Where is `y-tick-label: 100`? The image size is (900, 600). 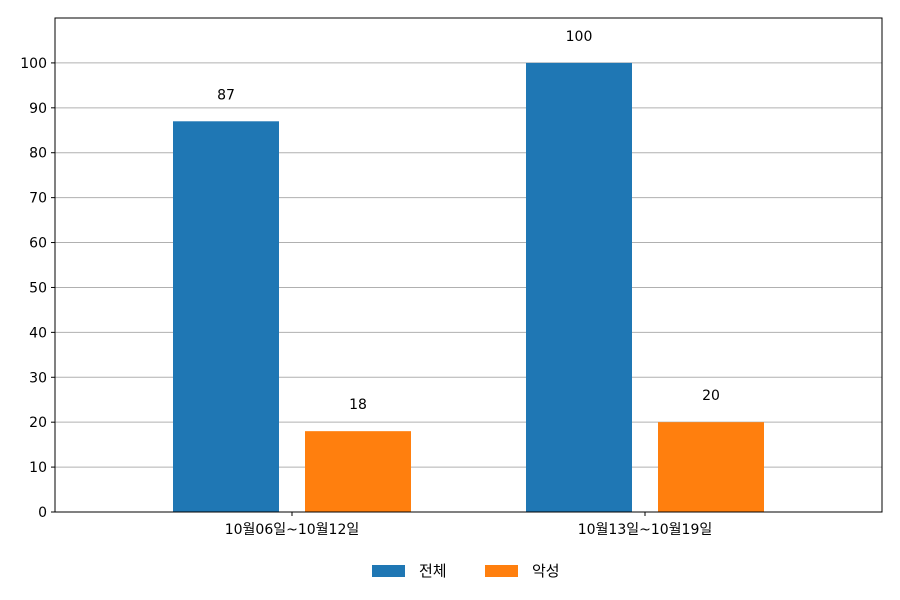 y-tick-label: 100 is located at coordinates (33, 64).